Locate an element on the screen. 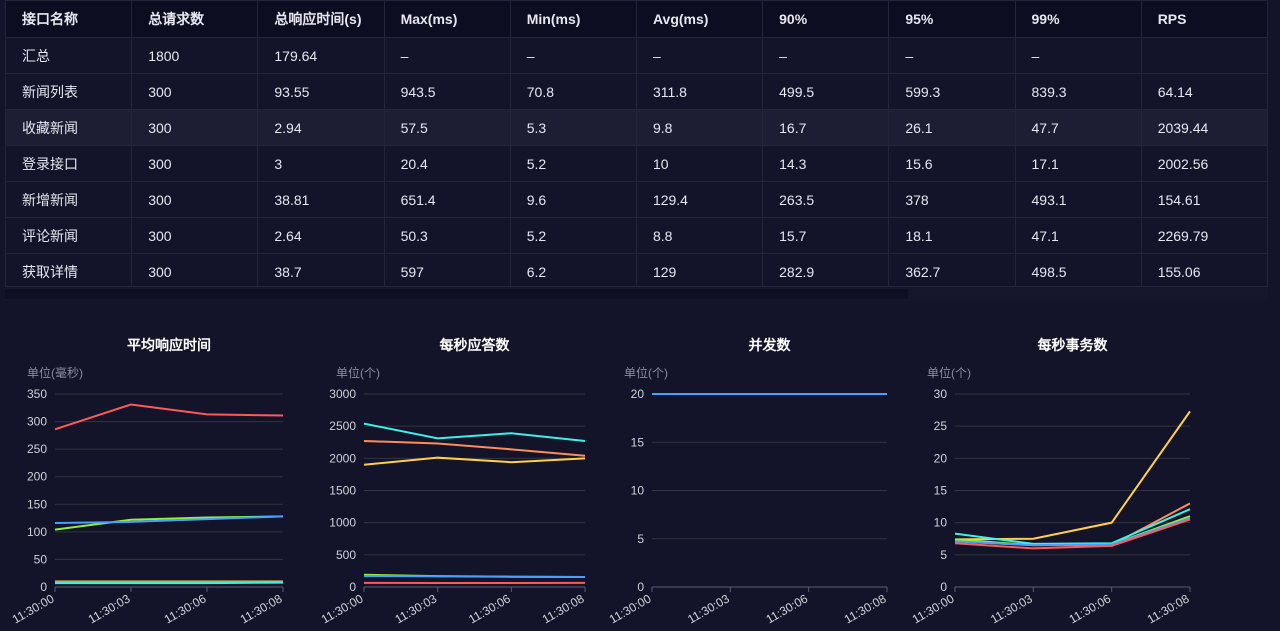  table-cell: 收藏新闻 is located at coordinates (68, 127).